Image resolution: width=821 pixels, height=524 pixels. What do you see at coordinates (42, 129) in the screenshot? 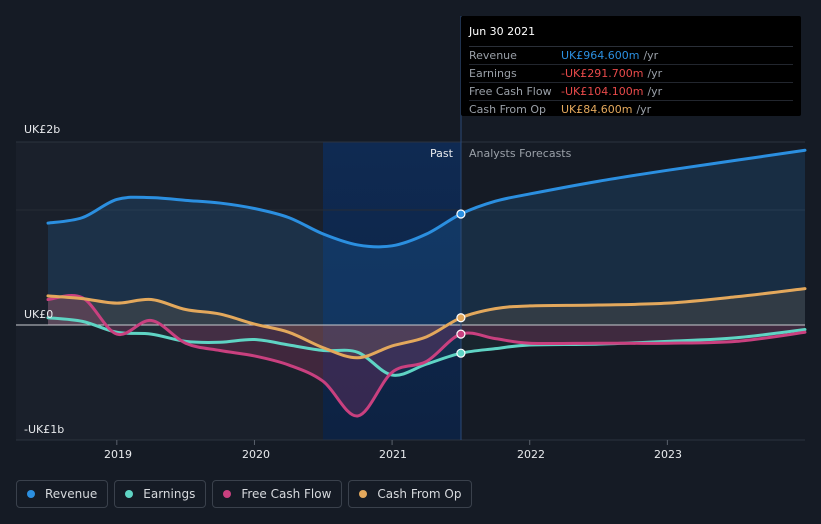
I see `y-tick-top: UK£2b` at bounding box center [42, 129].